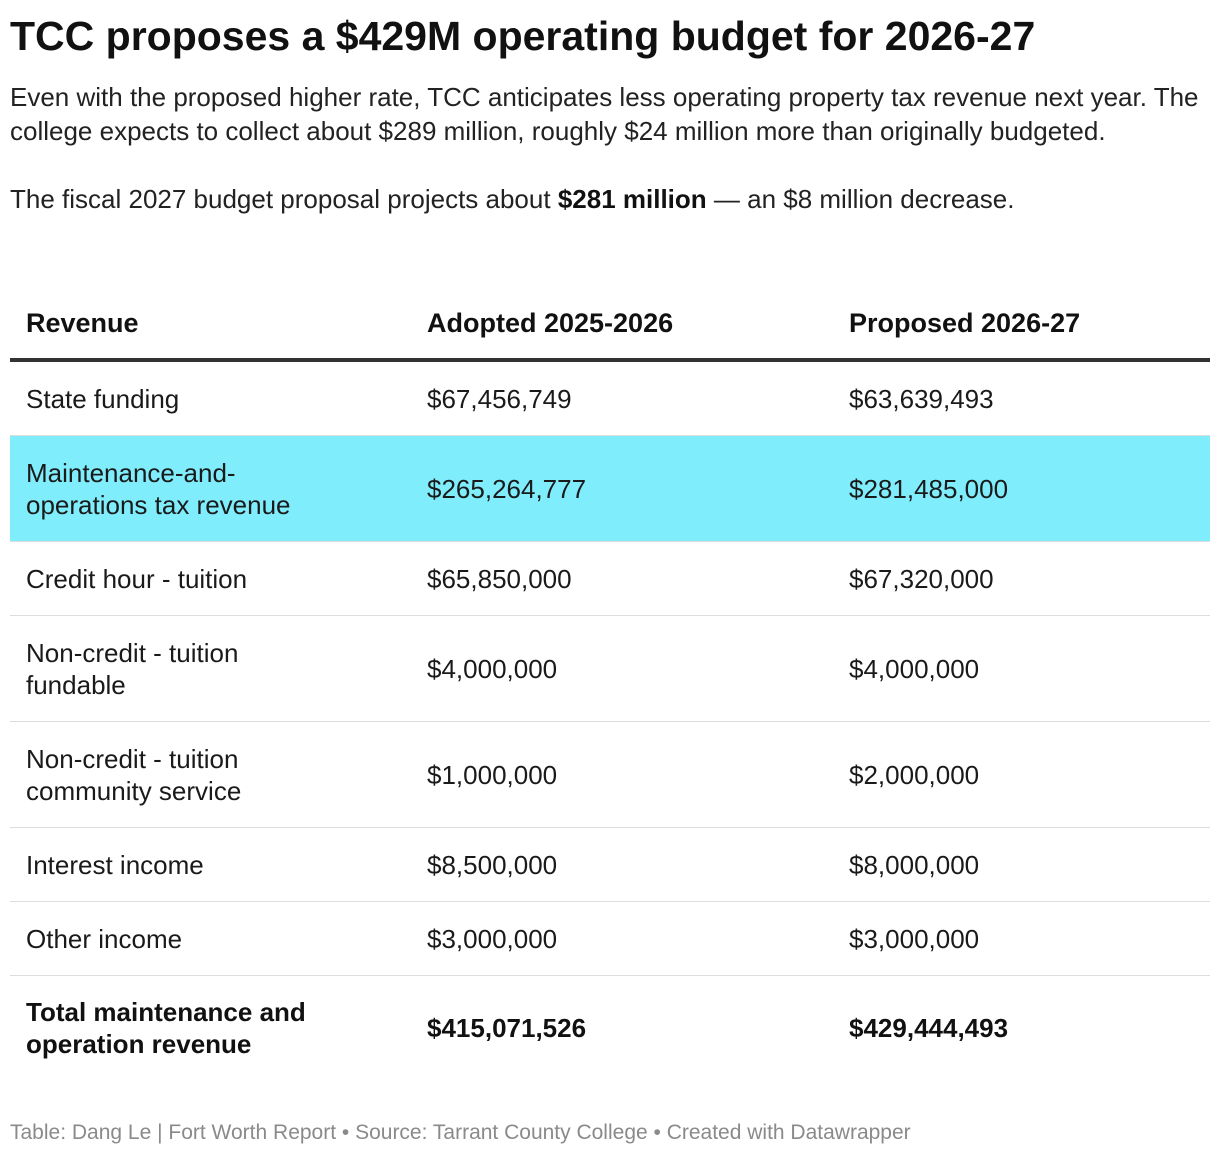 This screenshot has height=1156, width=1220. Describe the element at coordinates (1021, 668) in the screenshot. I see `proposed-value: $4,000,000` at that location.